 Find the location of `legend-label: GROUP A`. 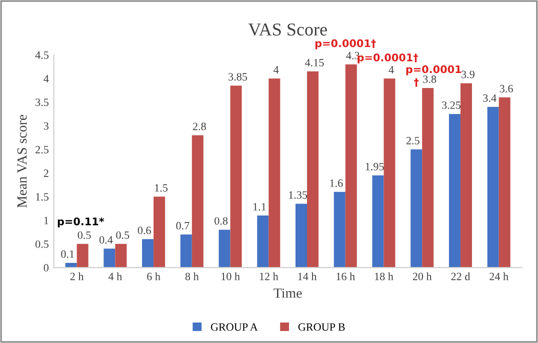

legend-label: GROUP A is located at coordinates (234, 327).